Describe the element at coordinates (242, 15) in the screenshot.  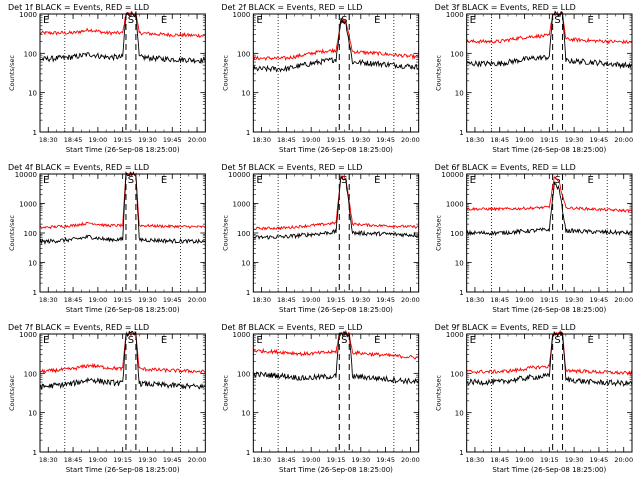
I see `y-tick-label: 1000` at that location.